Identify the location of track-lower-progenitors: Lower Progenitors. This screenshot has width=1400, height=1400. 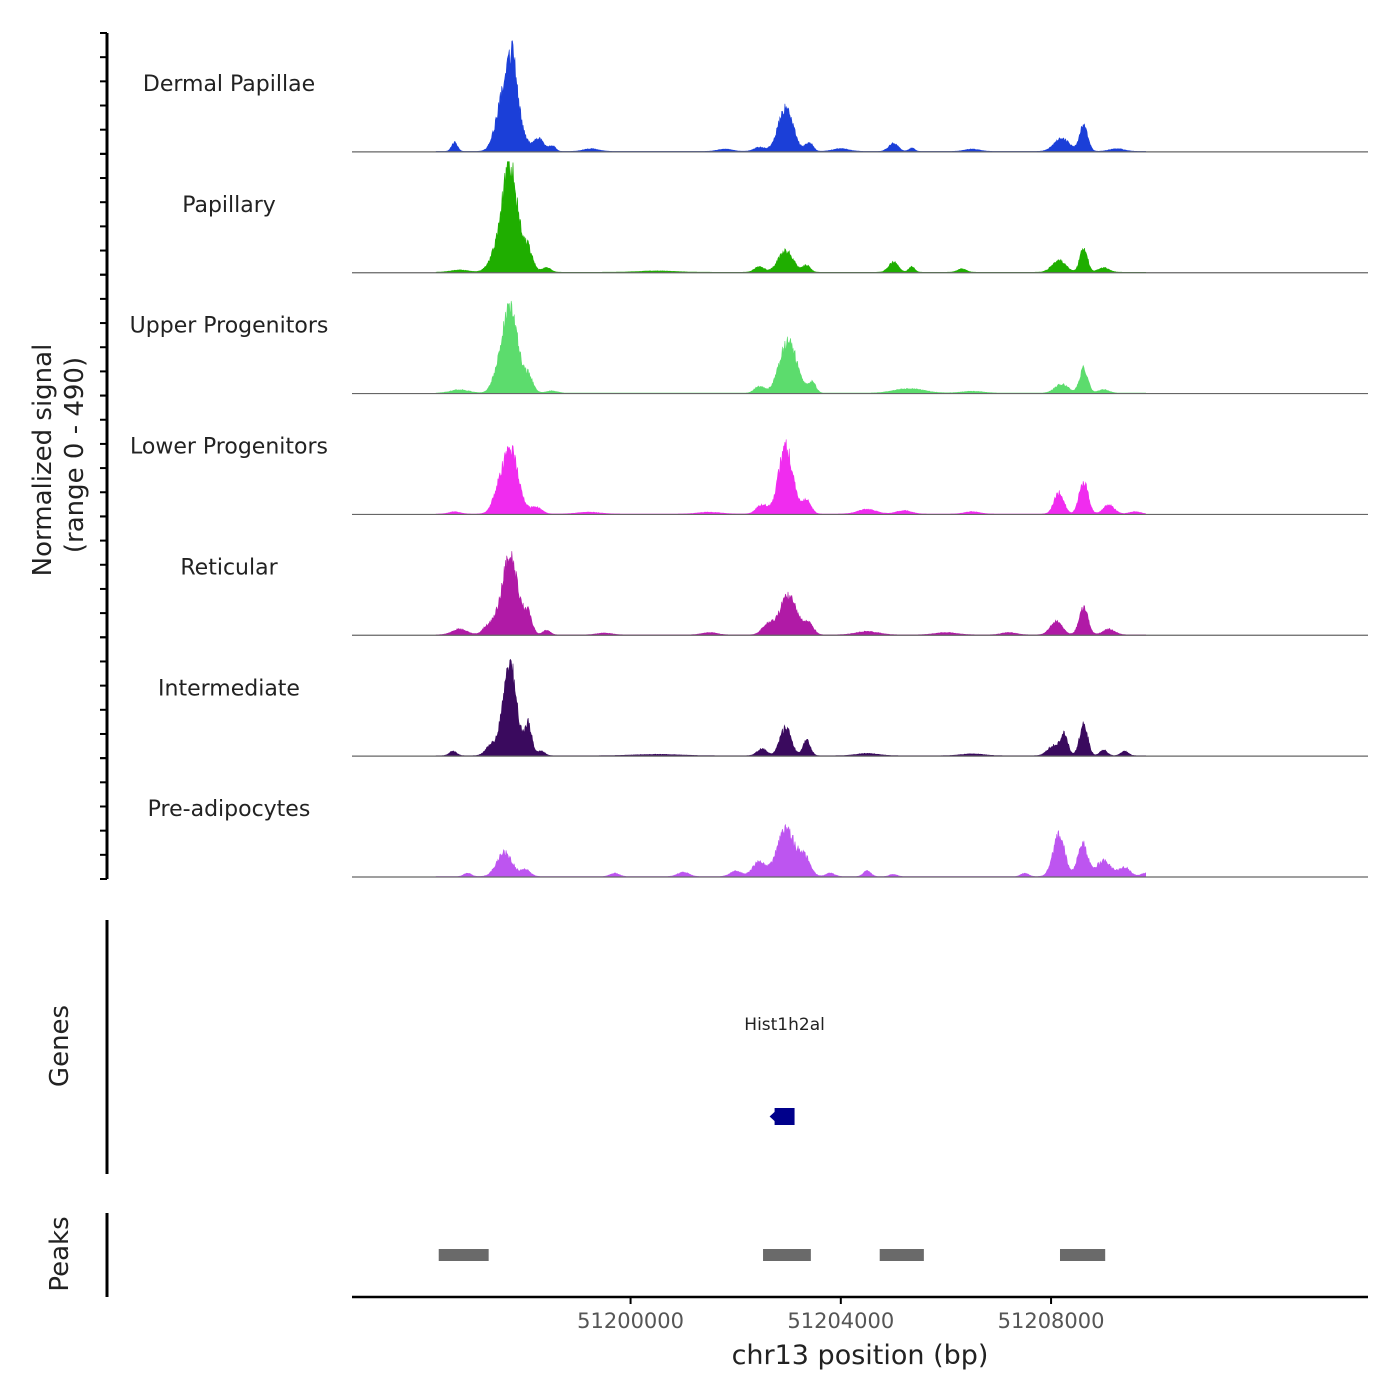
(749, 475).